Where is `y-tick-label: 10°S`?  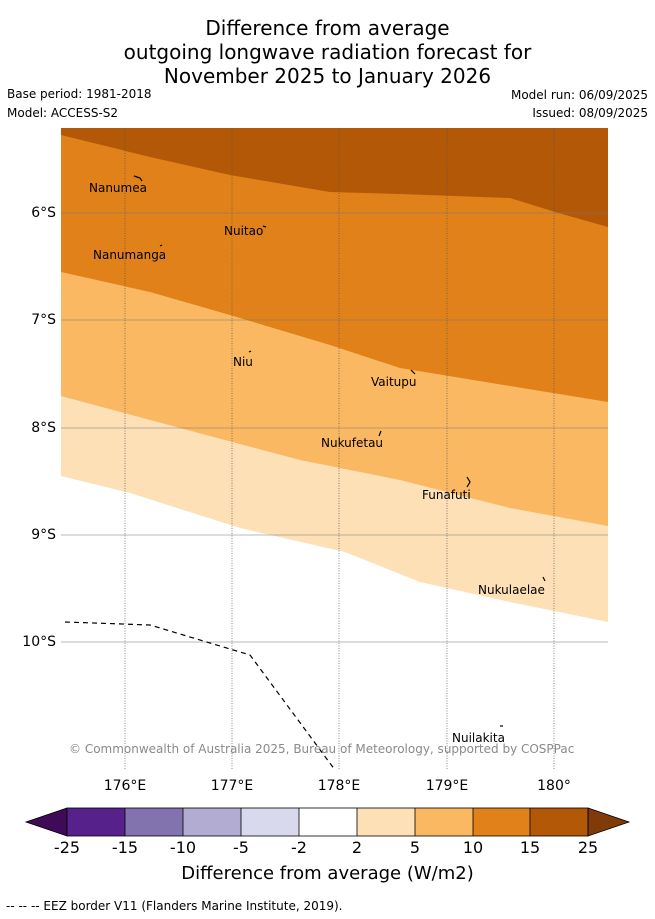
y-tick-label: 10°S is located at coordinates (39, 642).